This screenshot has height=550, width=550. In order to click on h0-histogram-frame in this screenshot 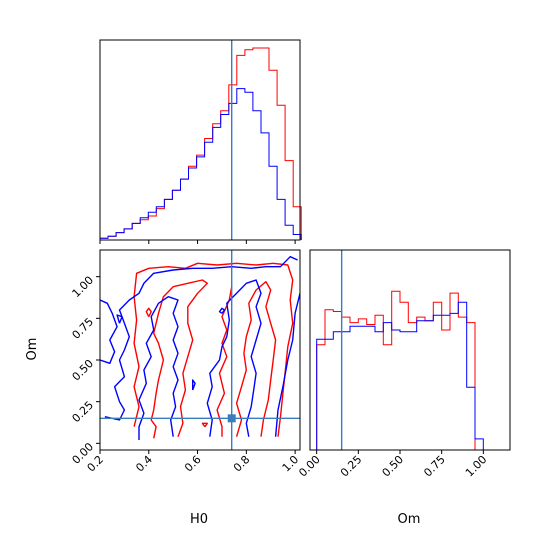, I will do `click(200, 140)`.